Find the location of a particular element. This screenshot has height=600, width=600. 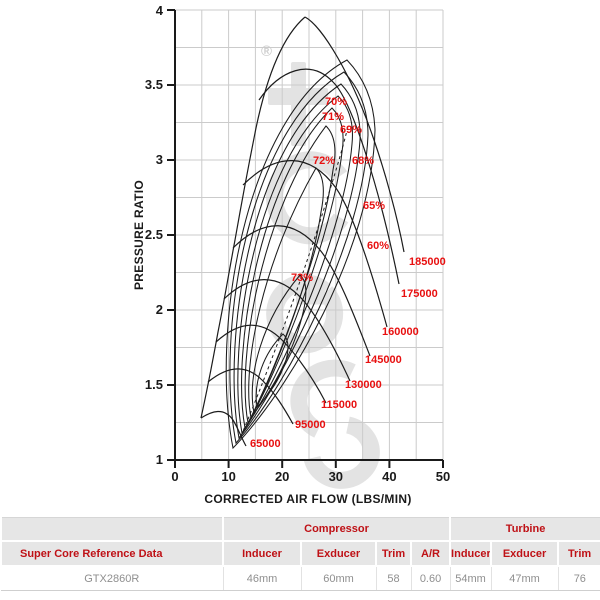

x-tick: 10 is located at coordinates (228, 476).